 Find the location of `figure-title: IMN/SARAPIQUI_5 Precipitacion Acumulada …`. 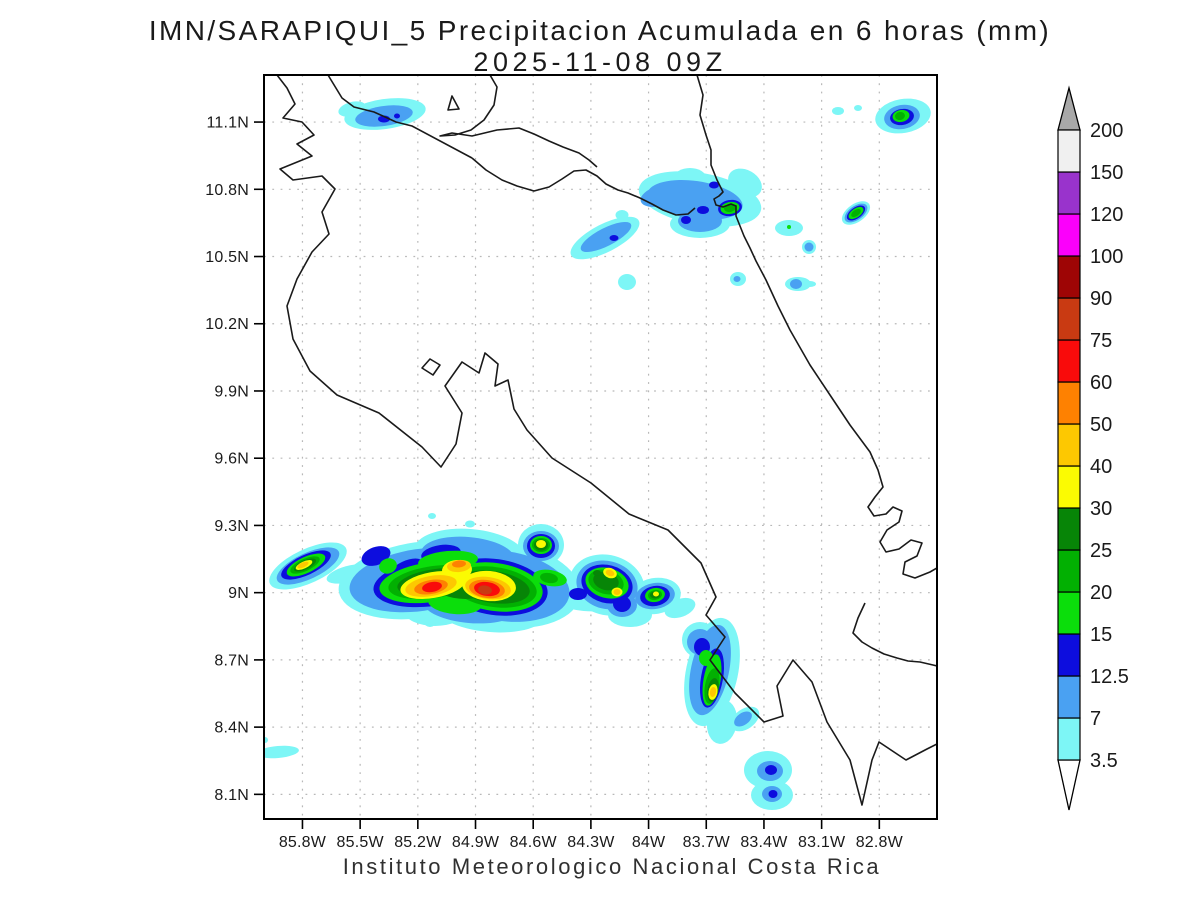

figure-title: IMN/SARAPIQUI_5 Precipitacion Acumulada … is located at coordinates (600, 30).